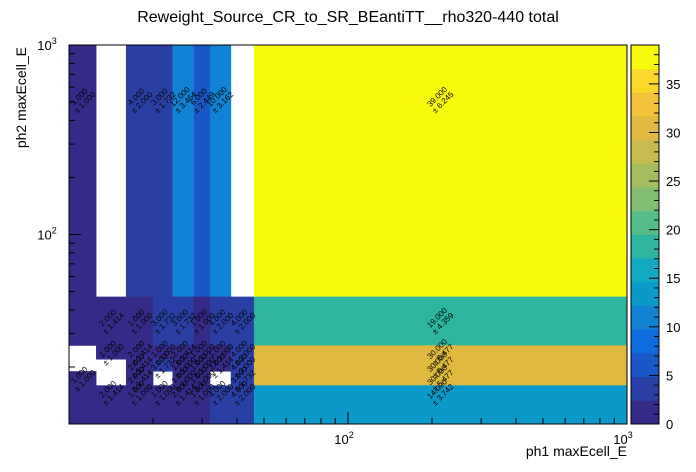 Image resolution: width=696 pixels, height=472 pixels. I want to click on colorbar-tick-label: 15, so click(673, 278).